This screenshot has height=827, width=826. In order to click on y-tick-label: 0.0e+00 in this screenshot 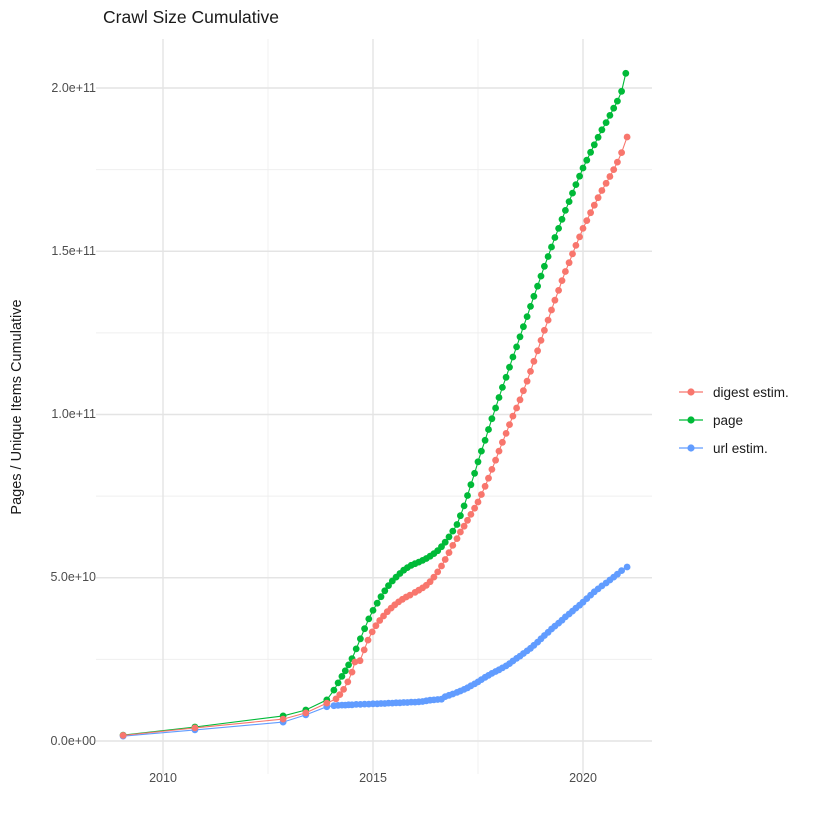, I will do `click(73, 740)`.